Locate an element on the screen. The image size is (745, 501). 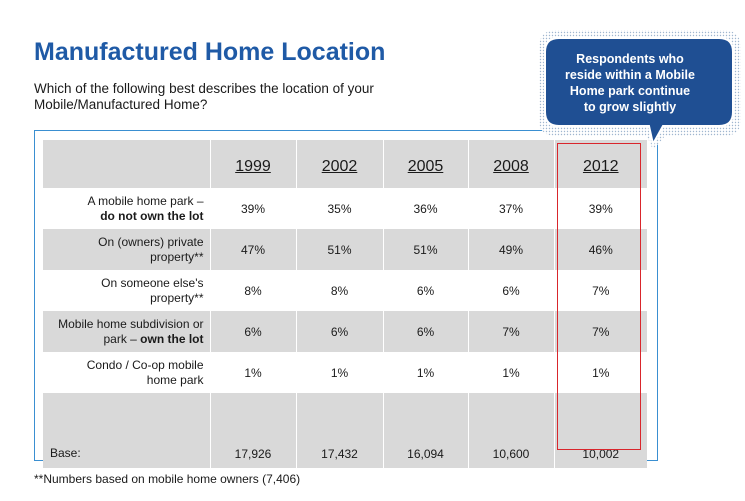
callout-shape is located at coordinates (640, 90).